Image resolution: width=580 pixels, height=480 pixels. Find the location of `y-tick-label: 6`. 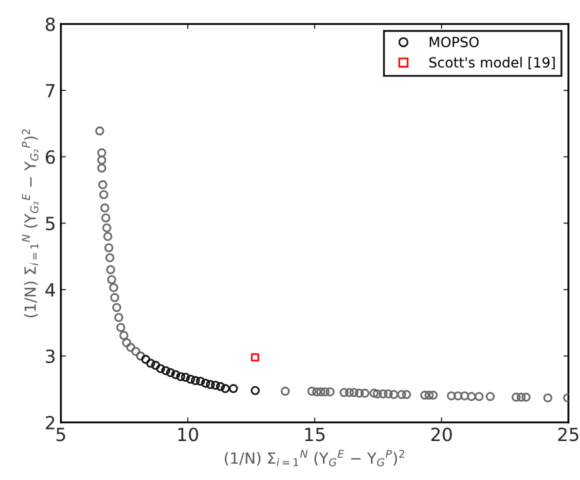

y-tick-label: 6 is located at coordinates (50, 157).